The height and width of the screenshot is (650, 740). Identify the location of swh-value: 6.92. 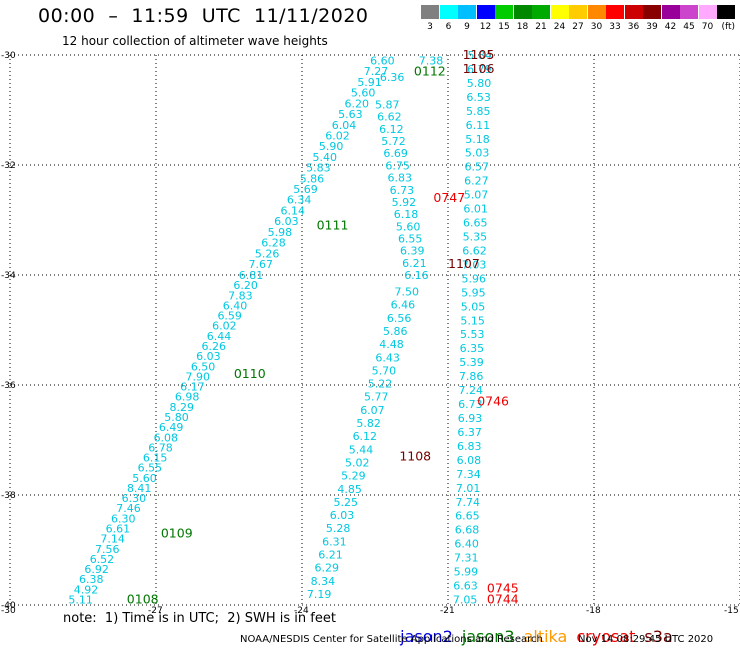
(96, 569).